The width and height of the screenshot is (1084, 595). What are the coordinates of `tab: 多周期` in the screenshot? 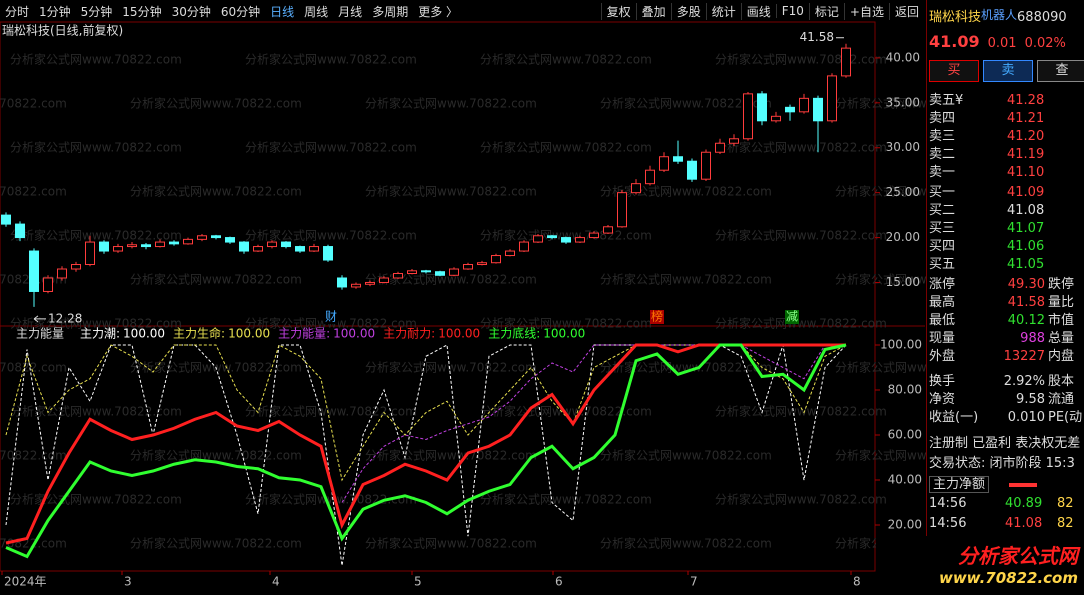 It's located at (390, 11).